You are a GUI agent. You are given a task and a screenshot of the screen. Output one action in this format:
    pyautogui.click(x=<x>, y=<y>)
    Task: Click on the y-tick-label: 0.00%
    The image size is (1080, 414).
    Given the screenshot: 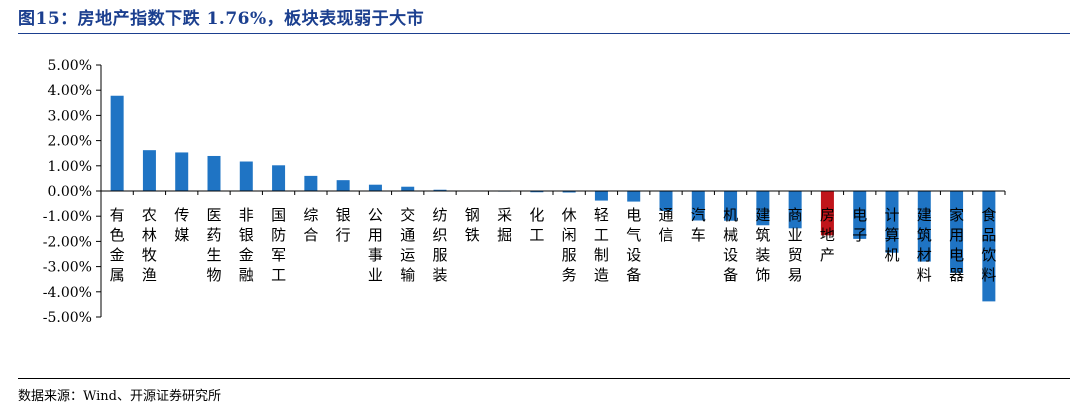 What is the action you would take?
    pyautogui.click(x=70, y=192)
    